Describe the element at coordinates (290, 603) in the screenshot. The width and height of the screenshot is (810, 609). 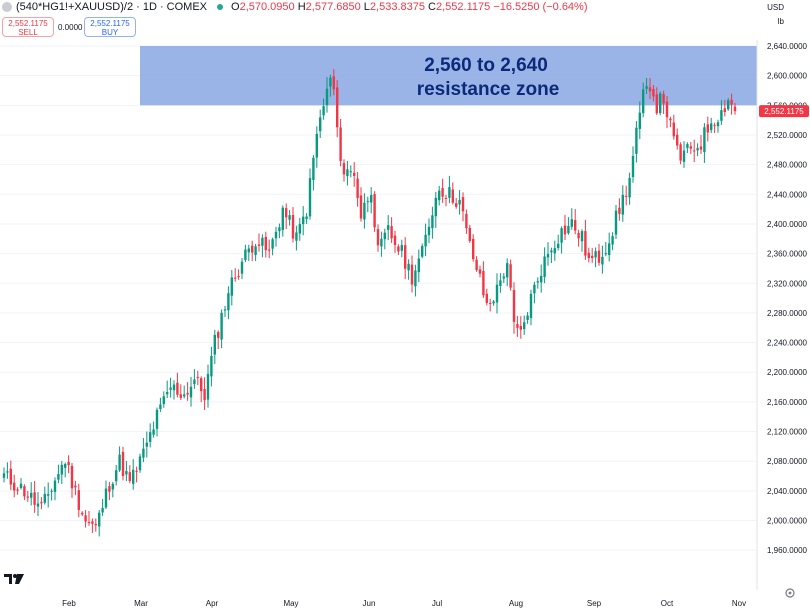
I see `x-tick-label: May` at that location.